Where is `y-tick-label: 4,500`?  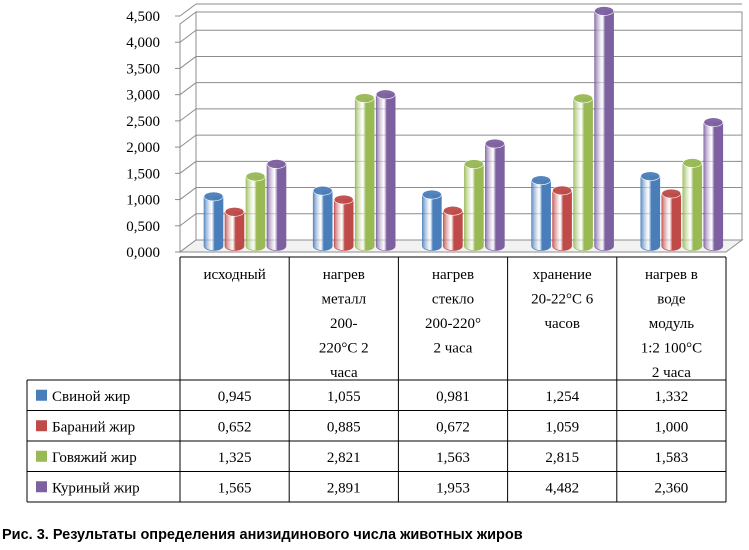
y-tick-label: 4,500 is located at coordinates (143, 17).